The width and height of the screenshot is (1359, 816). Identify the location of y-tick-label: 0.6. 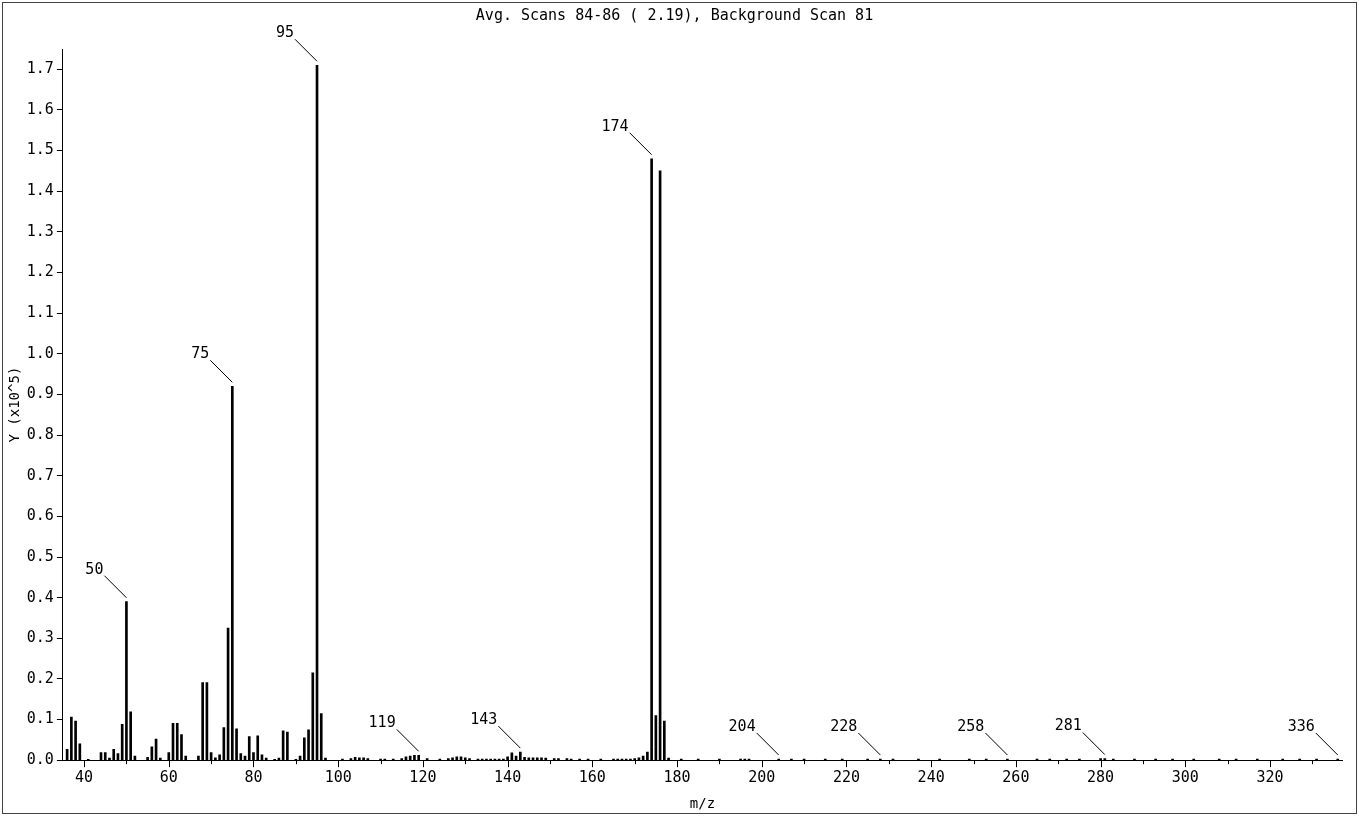
(40, 515).